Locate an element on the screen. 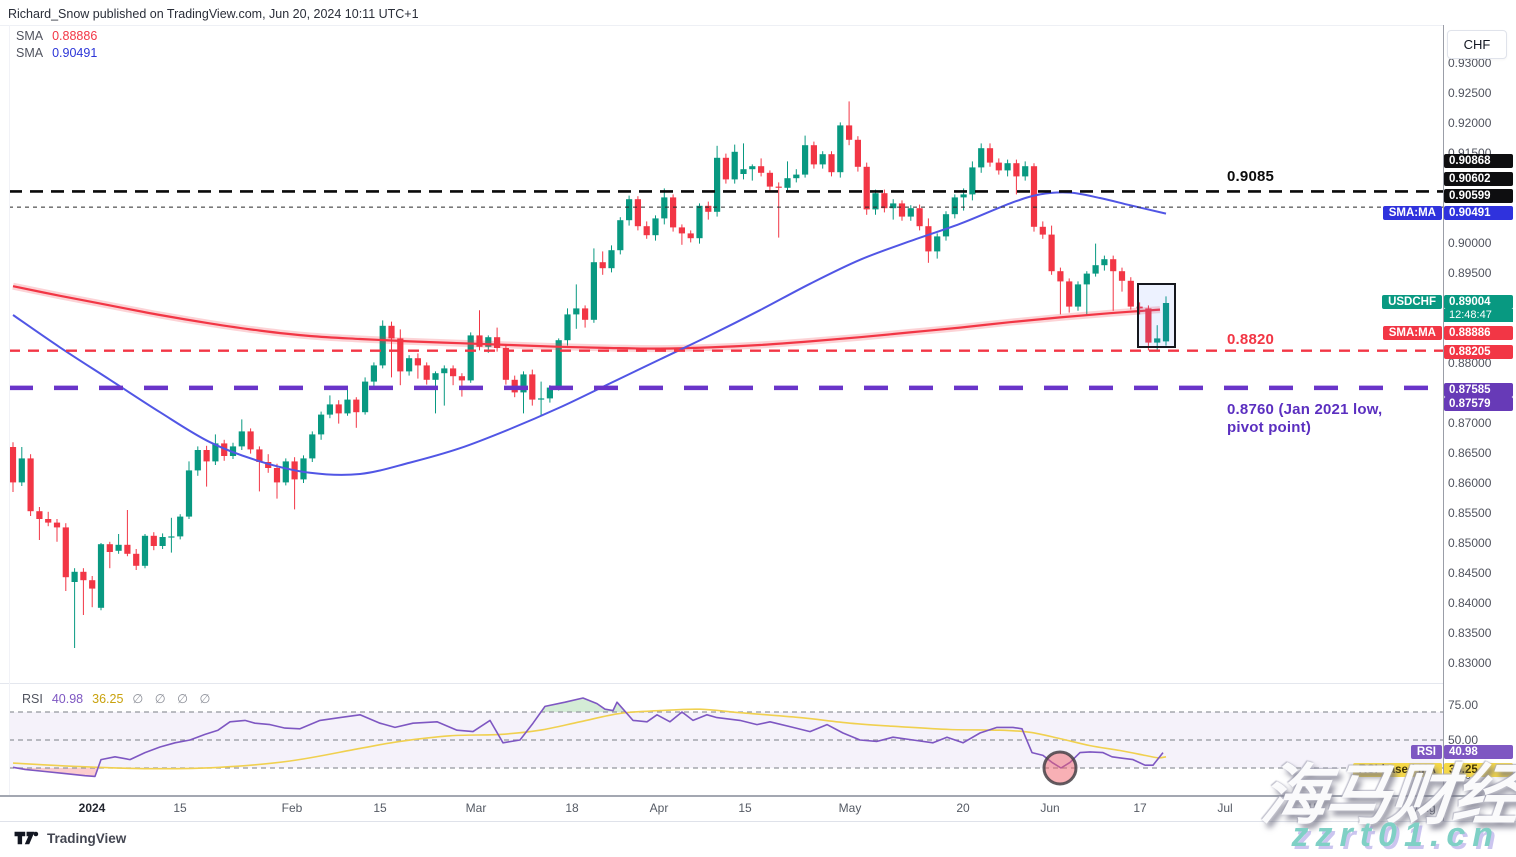 The width and height of the screenshot is (1516, 857). resistance-level-annotation: 0.9085 is located at coordinates (1251, 176).